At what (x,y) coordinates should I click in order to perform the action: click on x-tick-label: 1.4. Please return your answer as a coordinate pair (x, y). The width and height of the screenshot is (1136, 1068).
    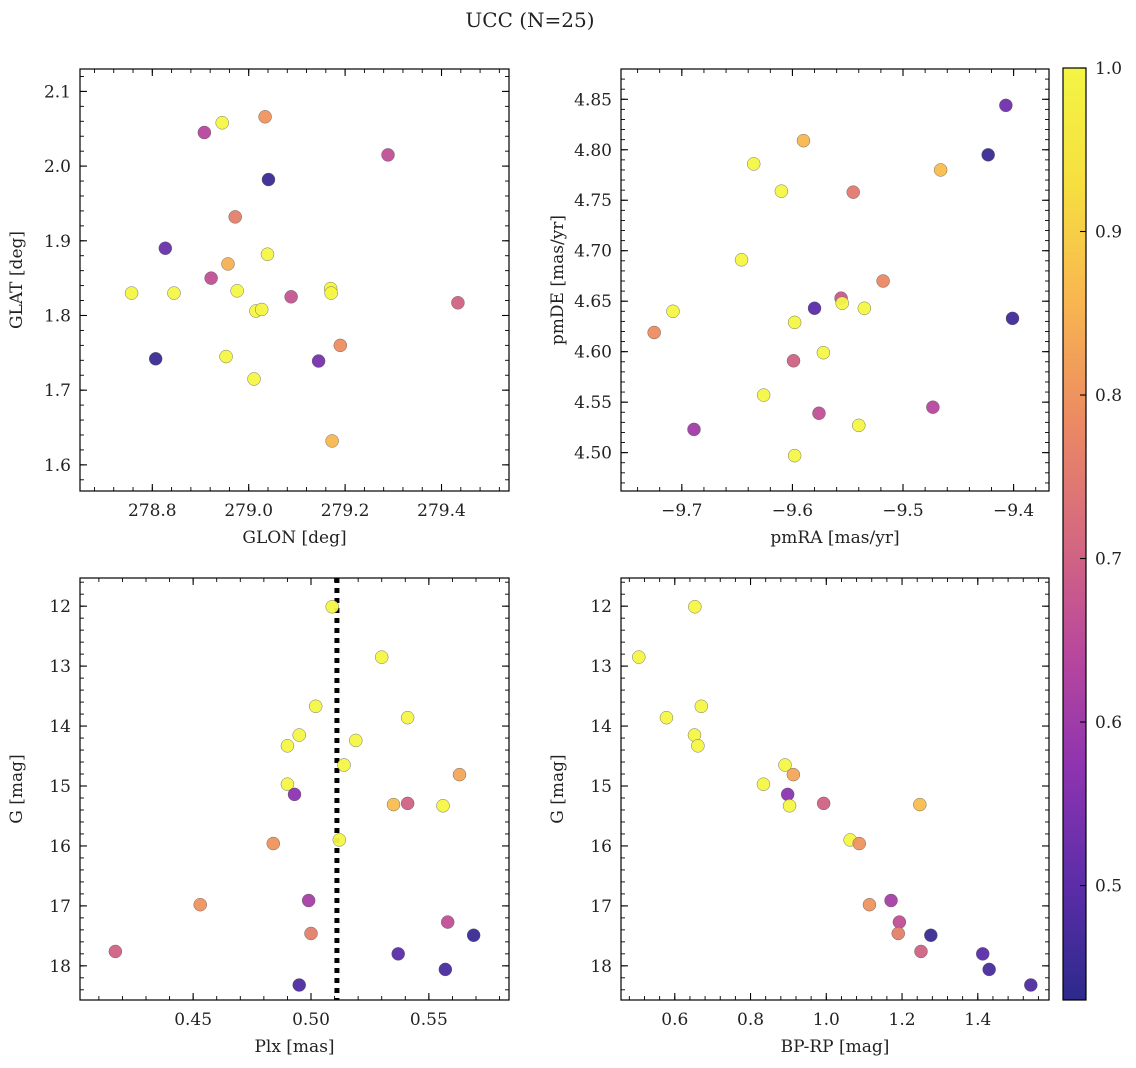
    Looking at the image, I should click on (977, 1020).